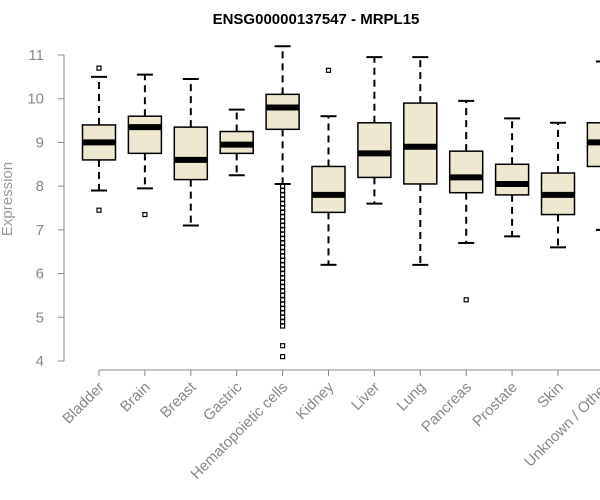 The width and height of the screenshot is (600, 500). What do you see at coordinates (236, 142) in the screenshot?
I see `box-gastric` at bounding box center [236, 142].